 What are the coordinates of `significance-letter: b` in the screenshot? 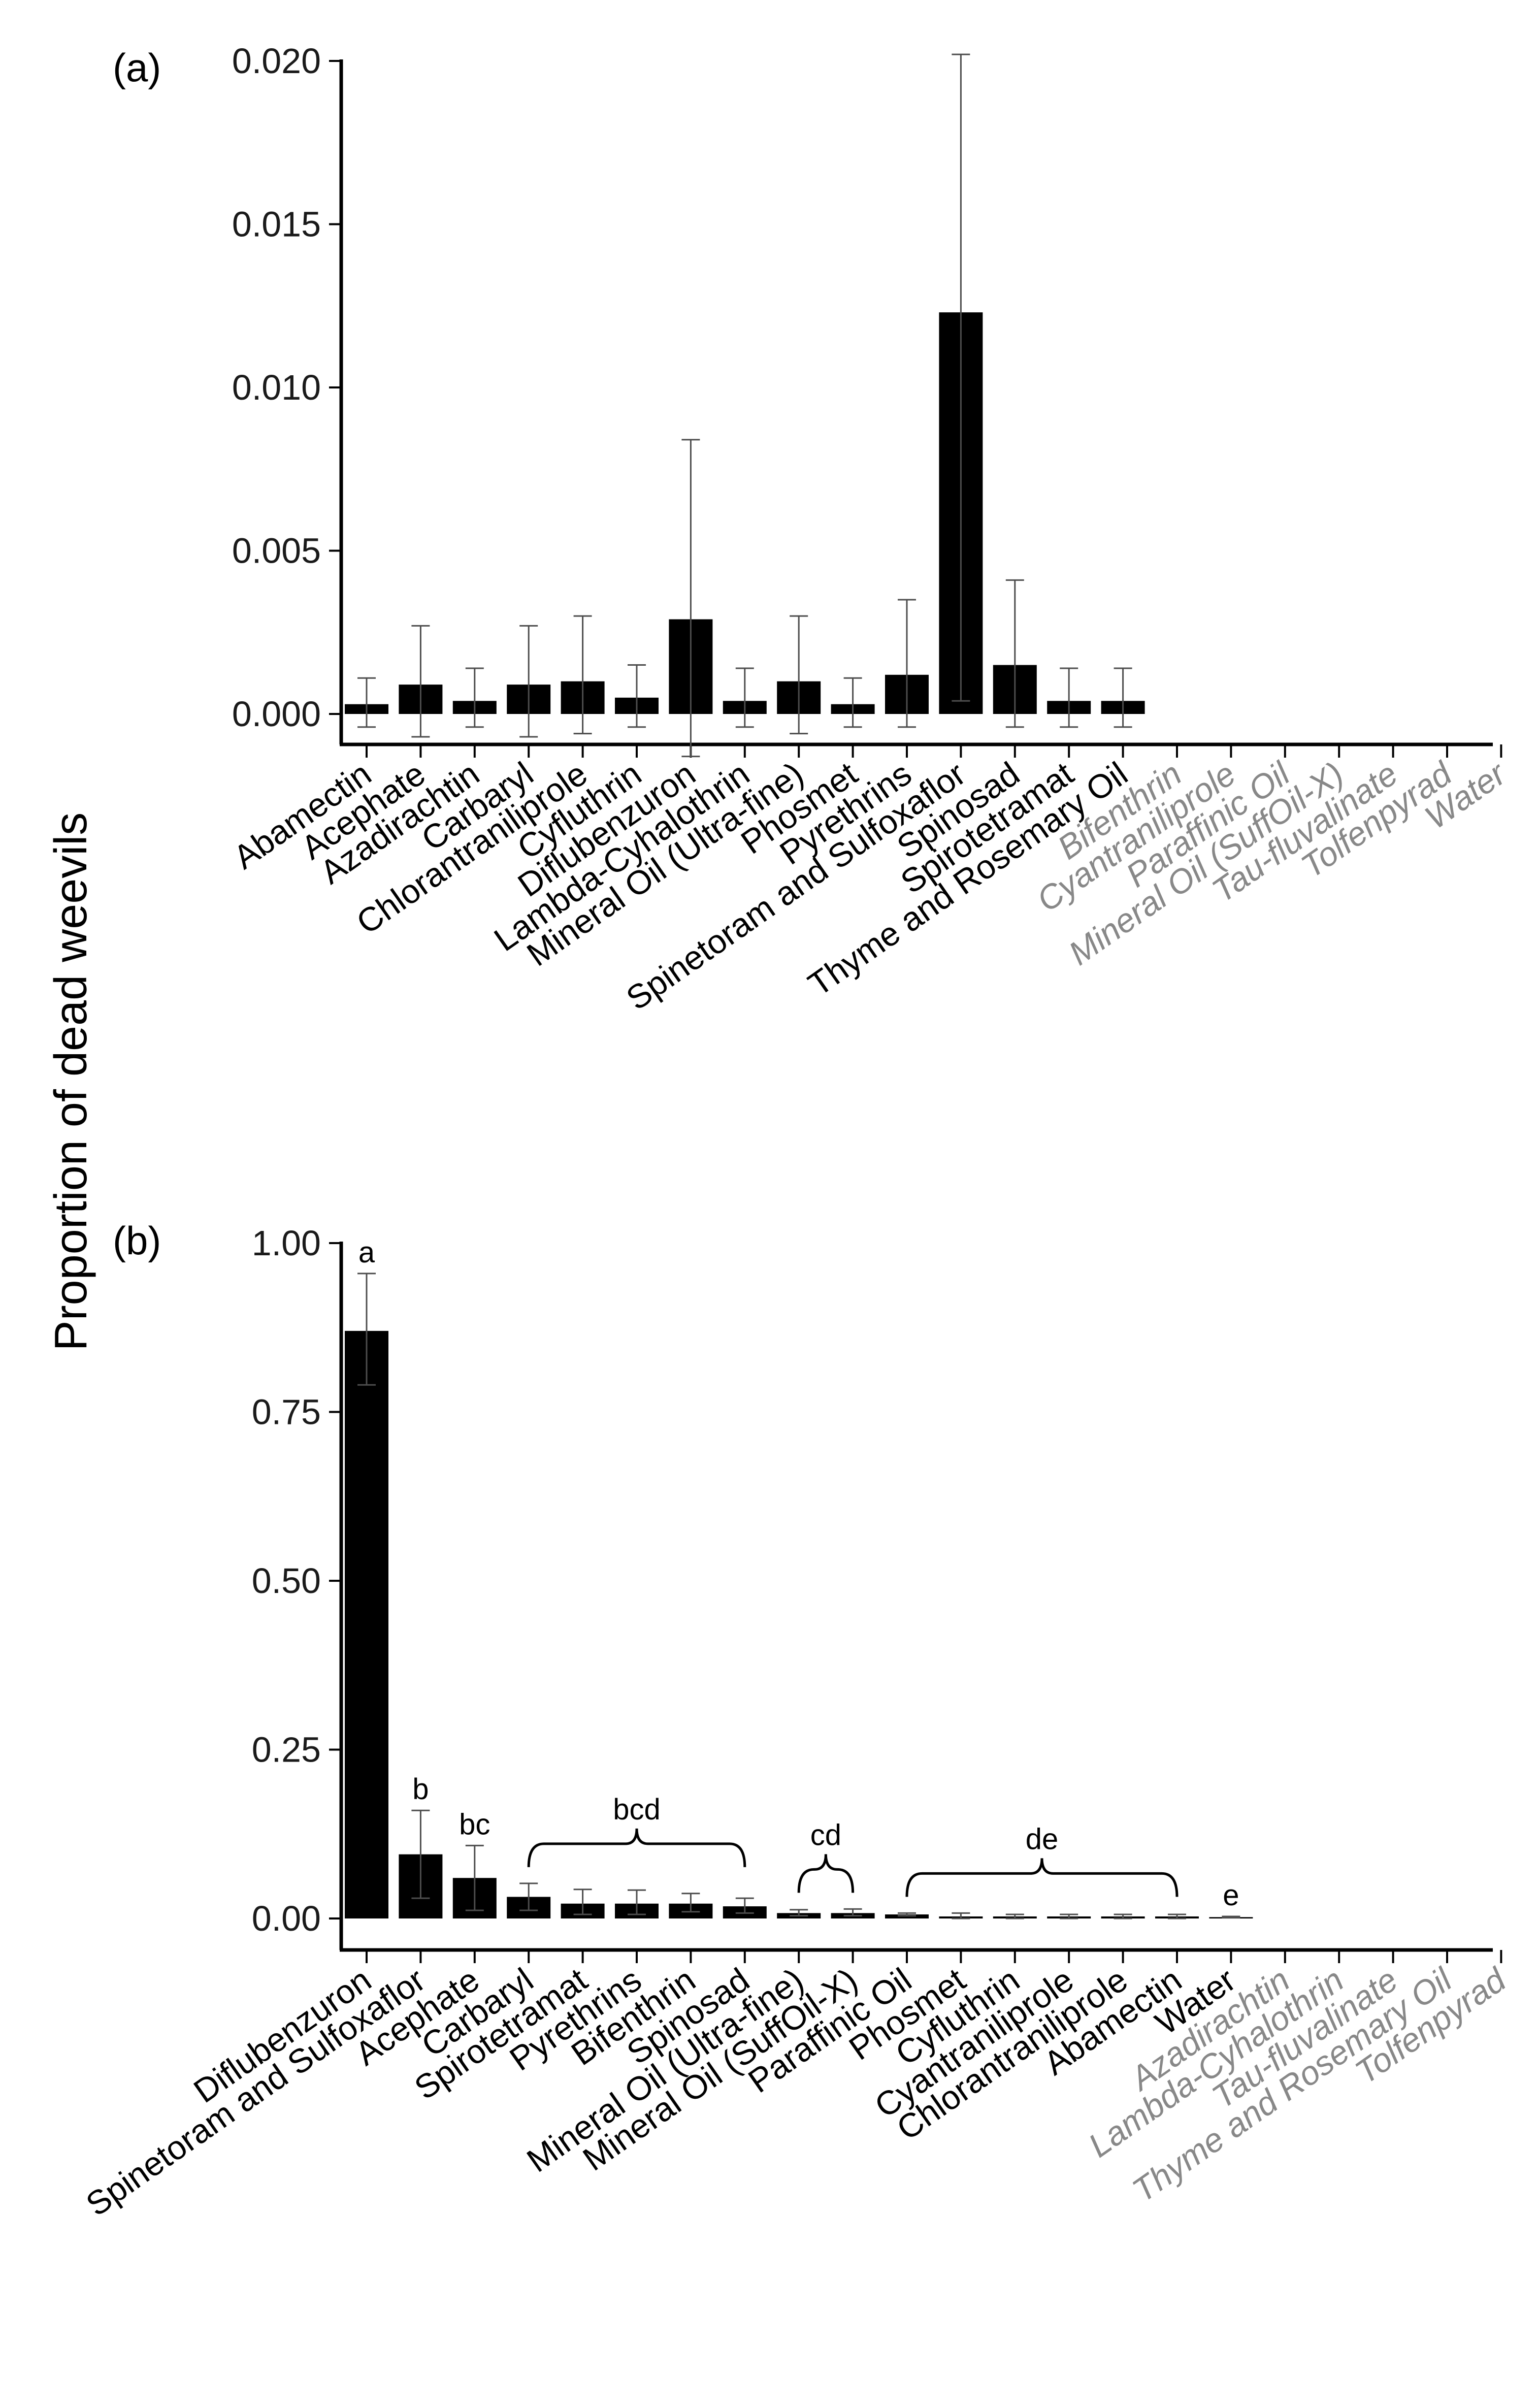 It's located at (420, 1790).